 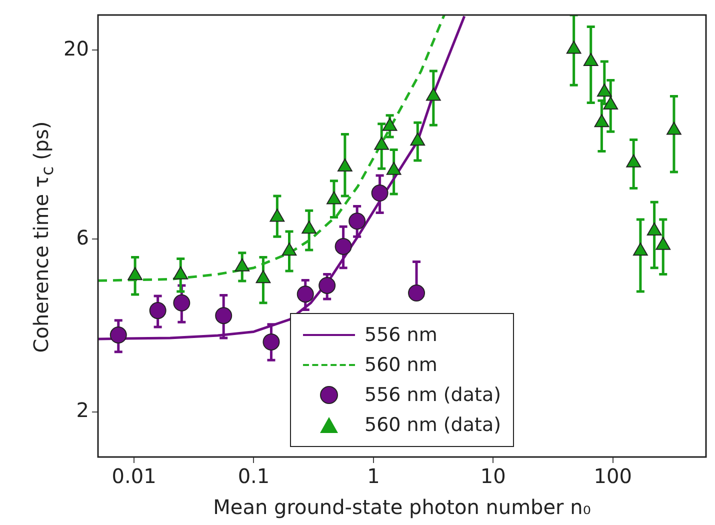 I want to click on legend-label: 556 nm (data), so click(x=433, y=395).